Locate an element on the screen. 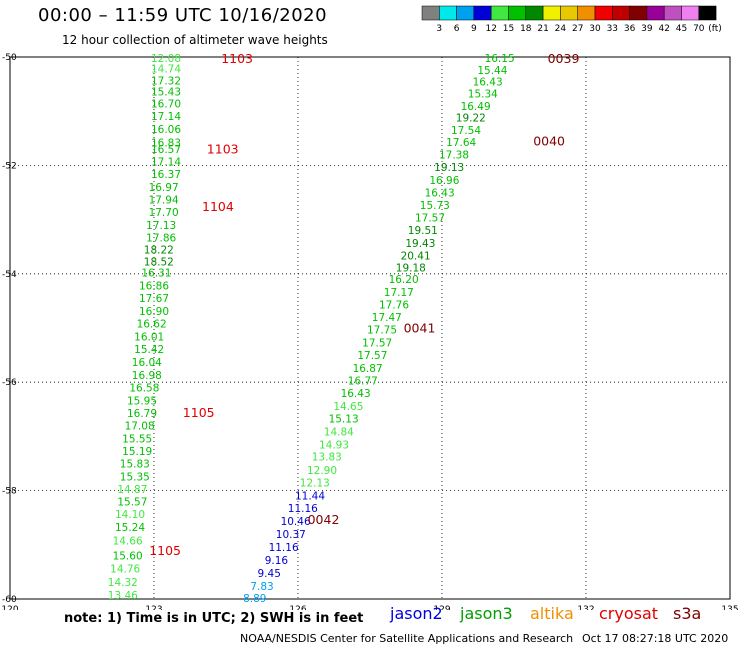  scale-tick-label: 27 is located at coordinates (577, 29).